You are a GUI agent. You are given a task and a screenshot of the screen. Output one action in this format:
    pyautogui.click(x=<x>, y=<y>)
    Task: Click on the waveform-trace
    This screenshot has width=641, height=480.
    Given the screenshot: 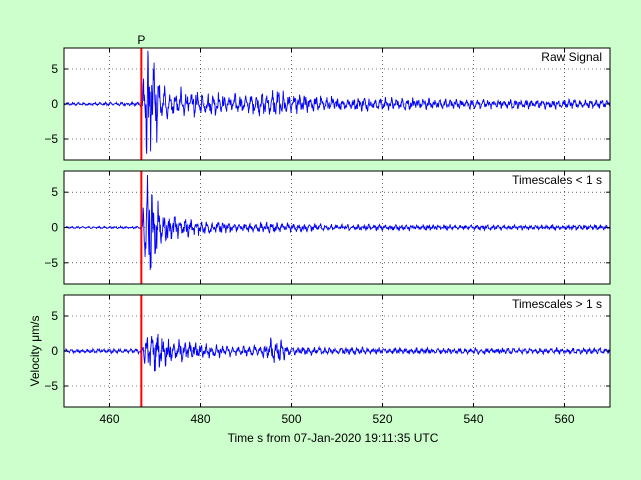 What is the action you would take?
    pyautogui.click(x=337, y=352)
    